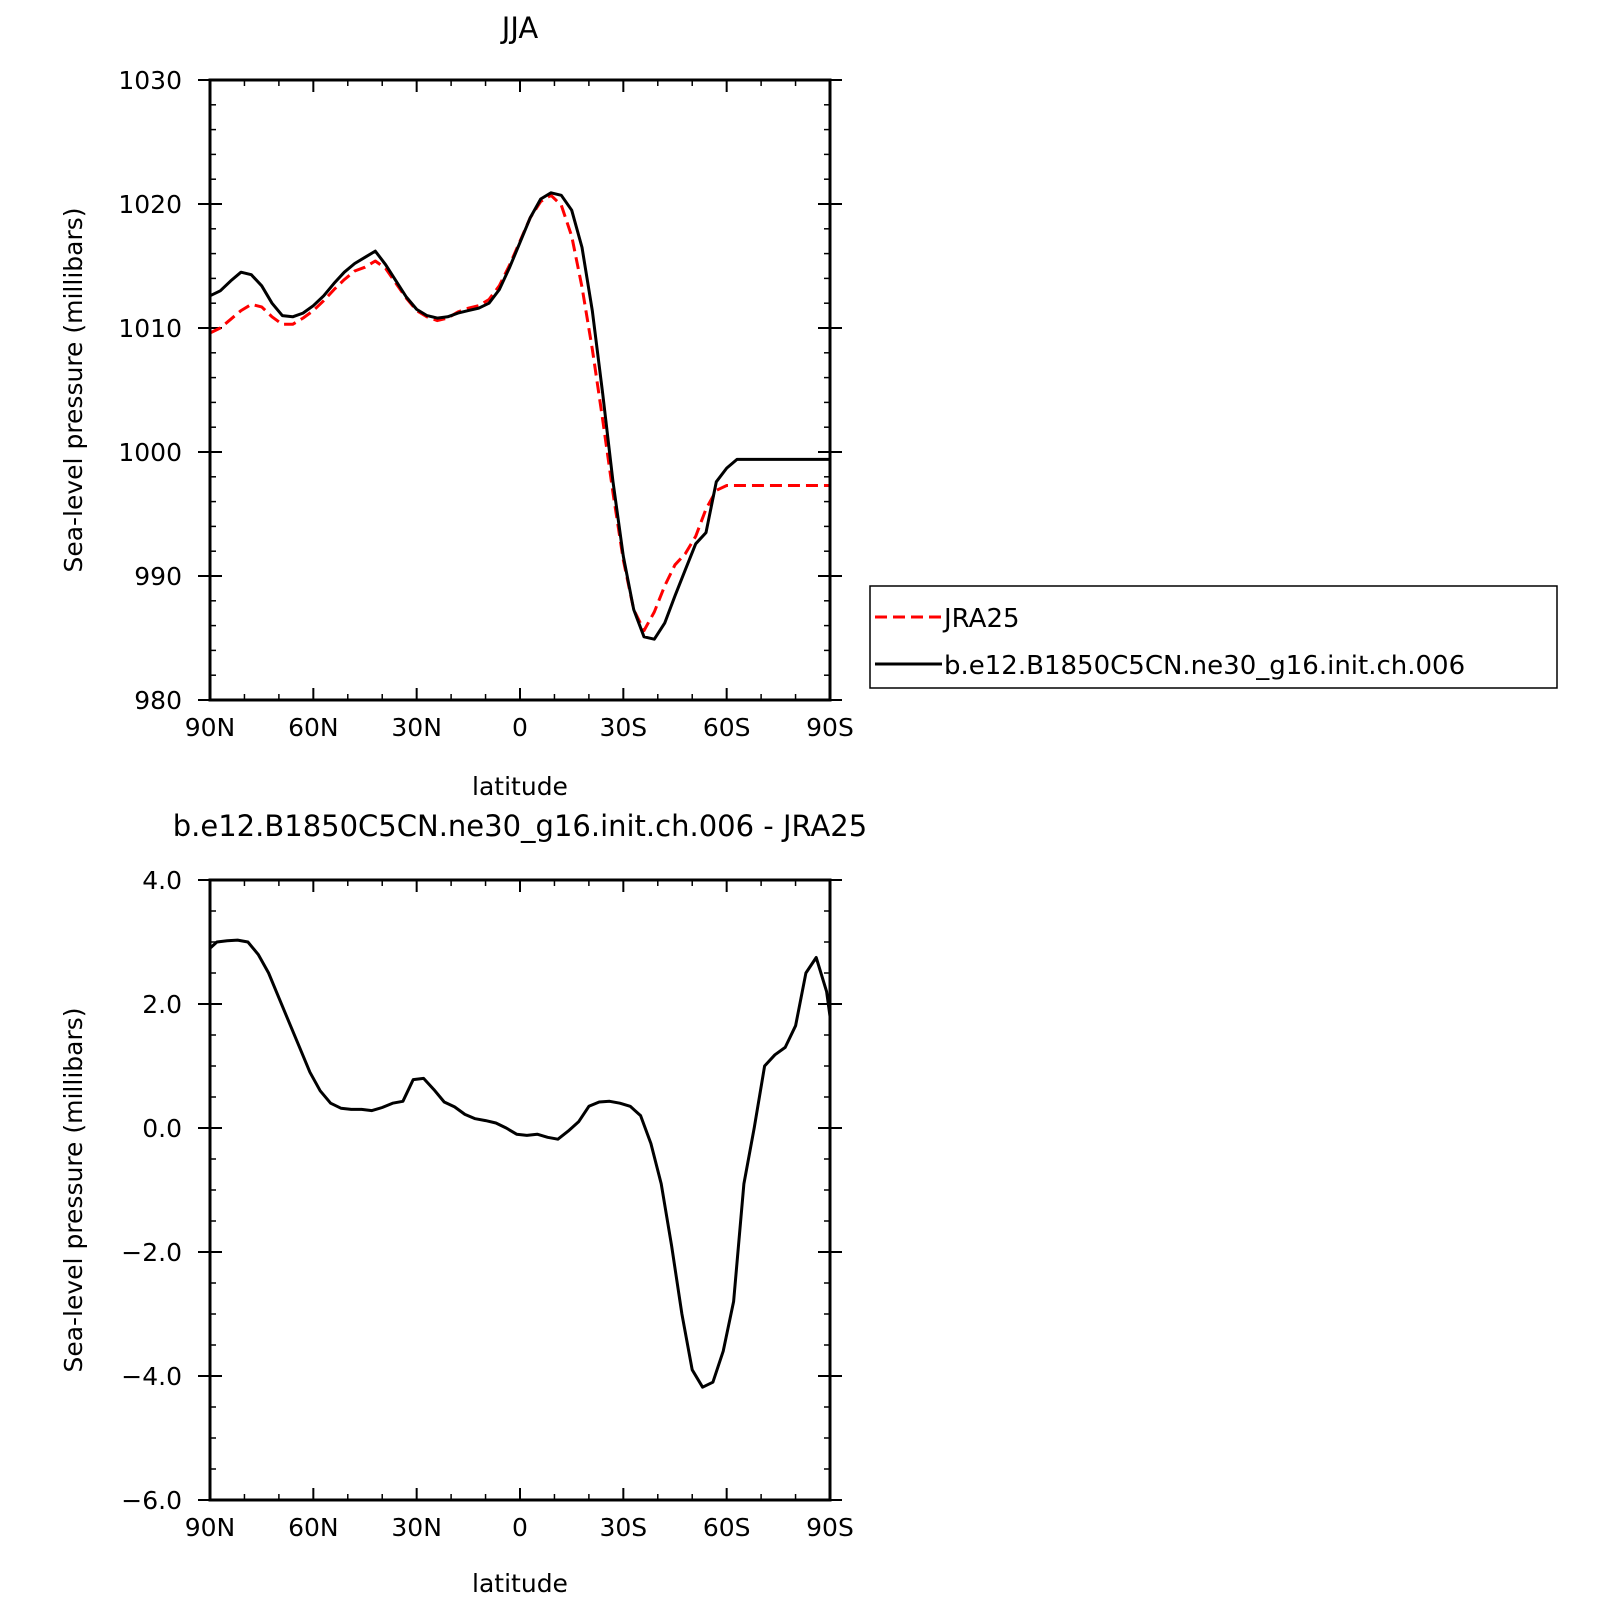 The width and height of the screenshot is (1605, 1603). I want to click on bottom-x-tick-label: 90S, so click(830, 1527).